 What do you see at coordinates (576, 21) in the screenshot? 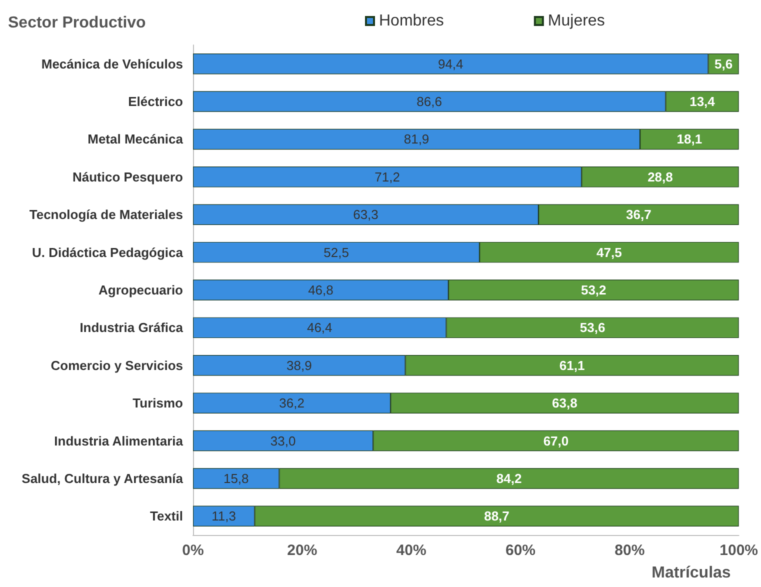
I see `legend-label: Mujeres` at bounding box center [576, 21].